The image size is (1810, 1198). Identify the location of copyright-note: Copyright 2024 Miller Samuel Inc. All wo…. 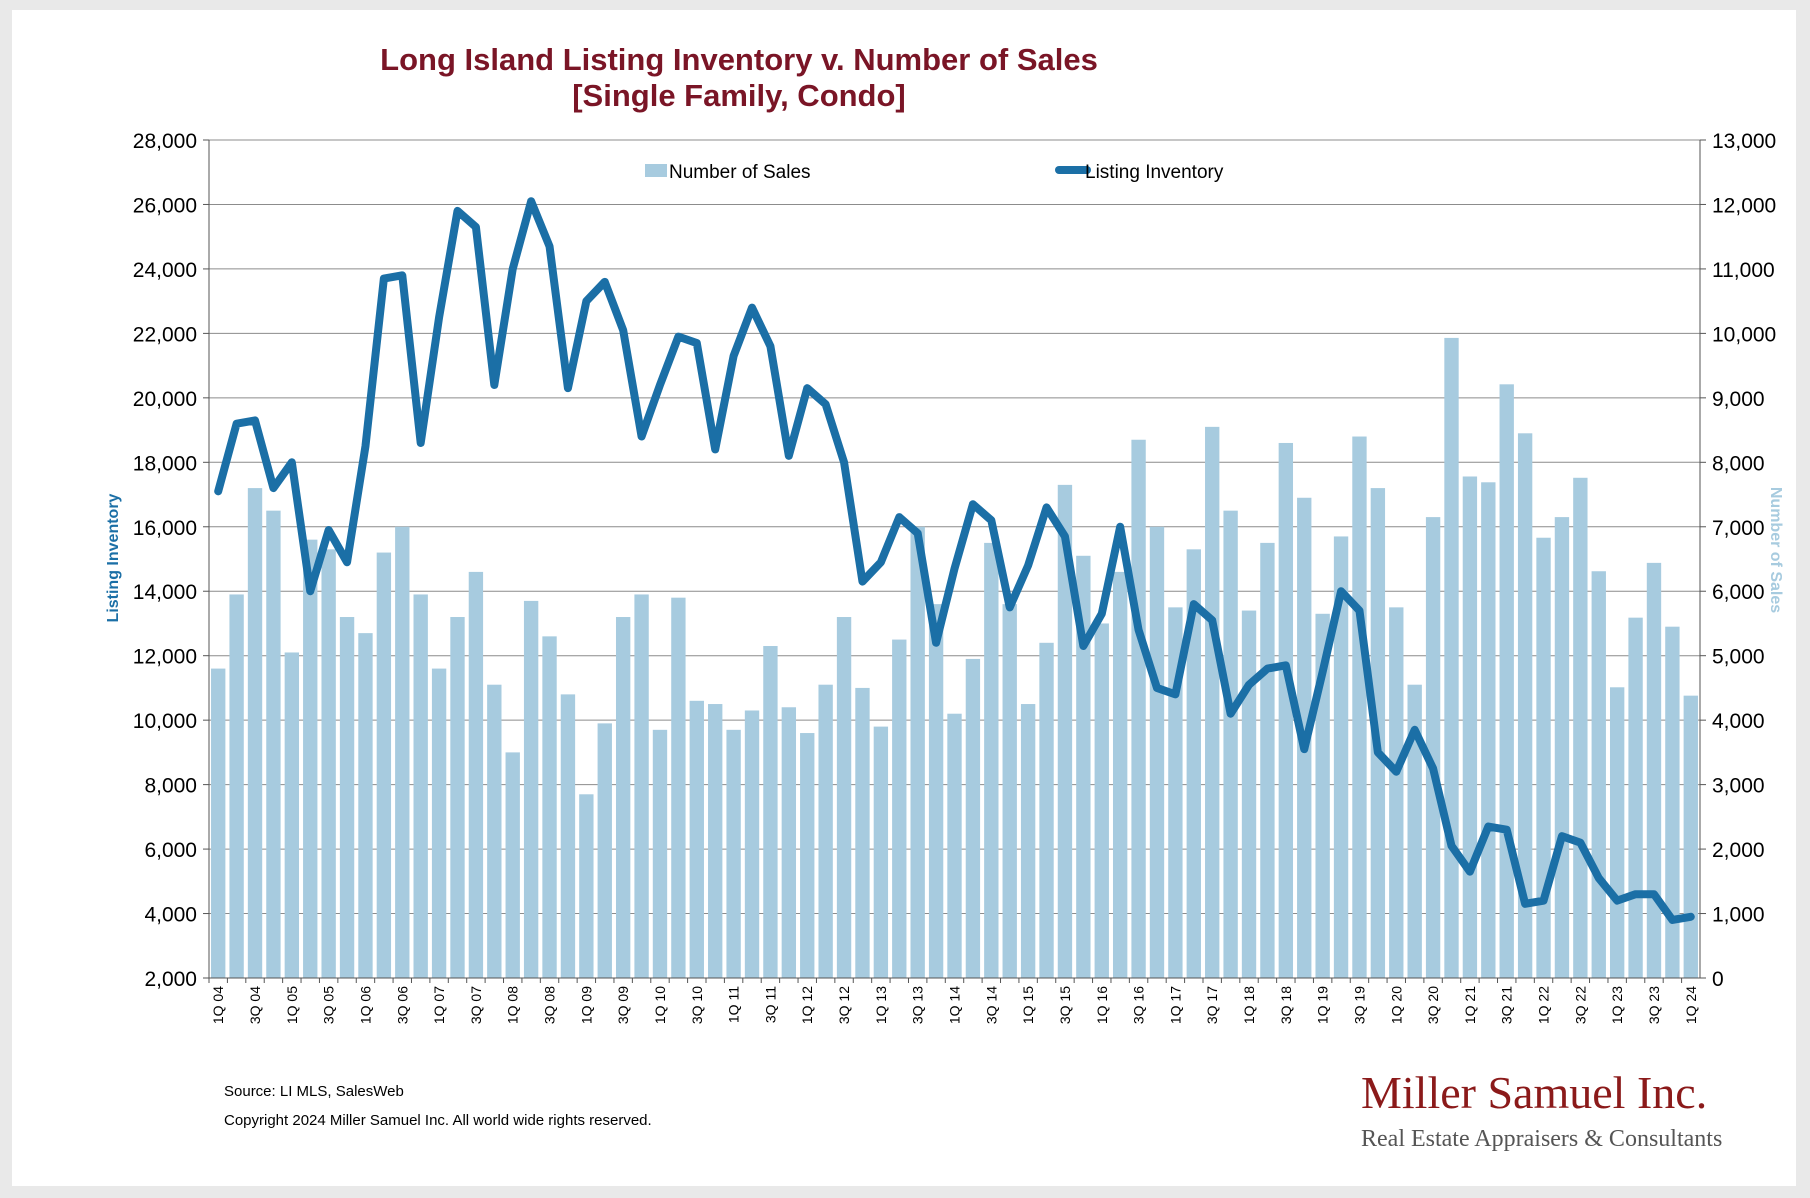
(438, 1120).